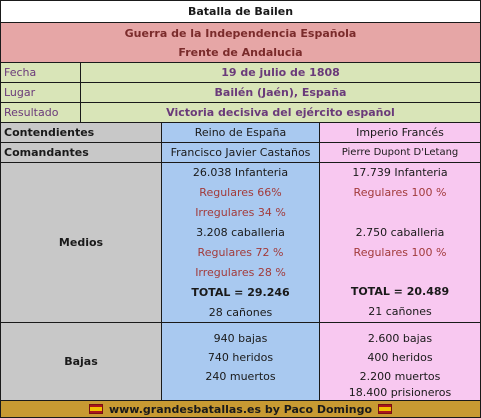  I want to click on lugar-label: Lugar, so click(41, 92).